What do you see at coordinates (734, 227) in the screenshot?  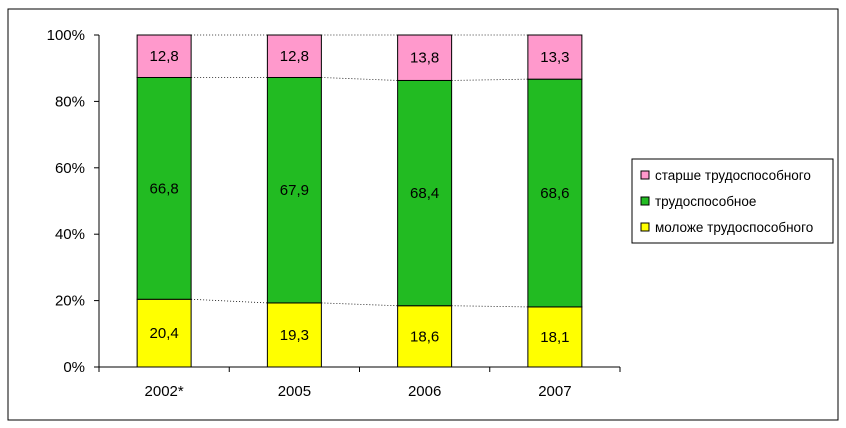 I see `legend-label: моложе трудоспособного` at bounding box center [734, 227].